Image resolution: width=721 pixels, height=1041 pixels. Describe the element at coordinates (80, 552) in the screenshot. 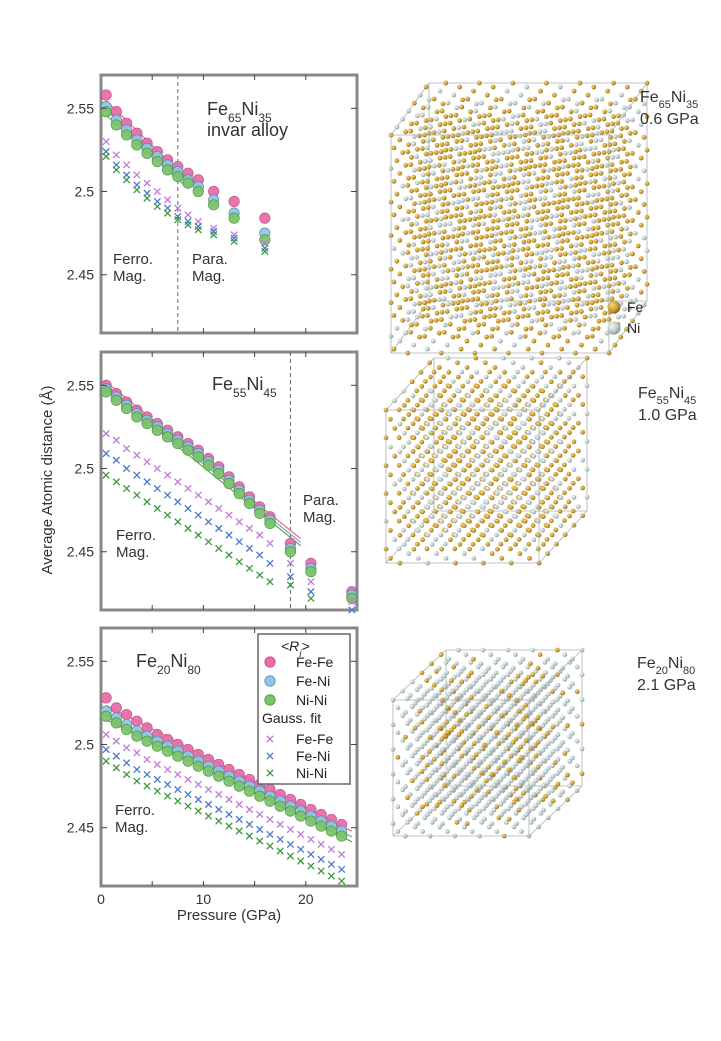

I see `y-tick-label: 2.45` at that location.